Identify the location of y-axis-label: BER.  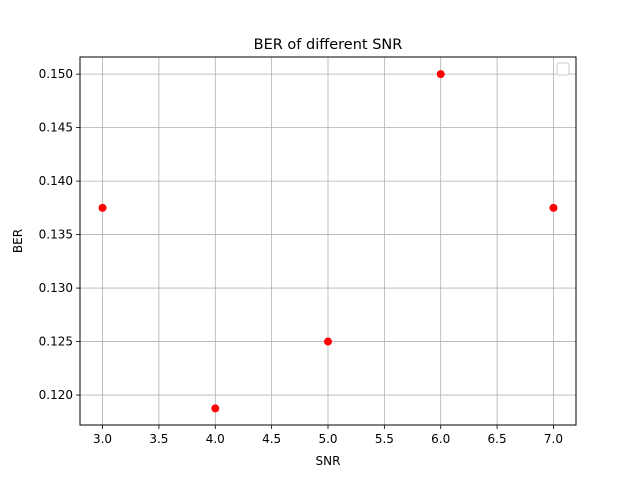
(18, 241).